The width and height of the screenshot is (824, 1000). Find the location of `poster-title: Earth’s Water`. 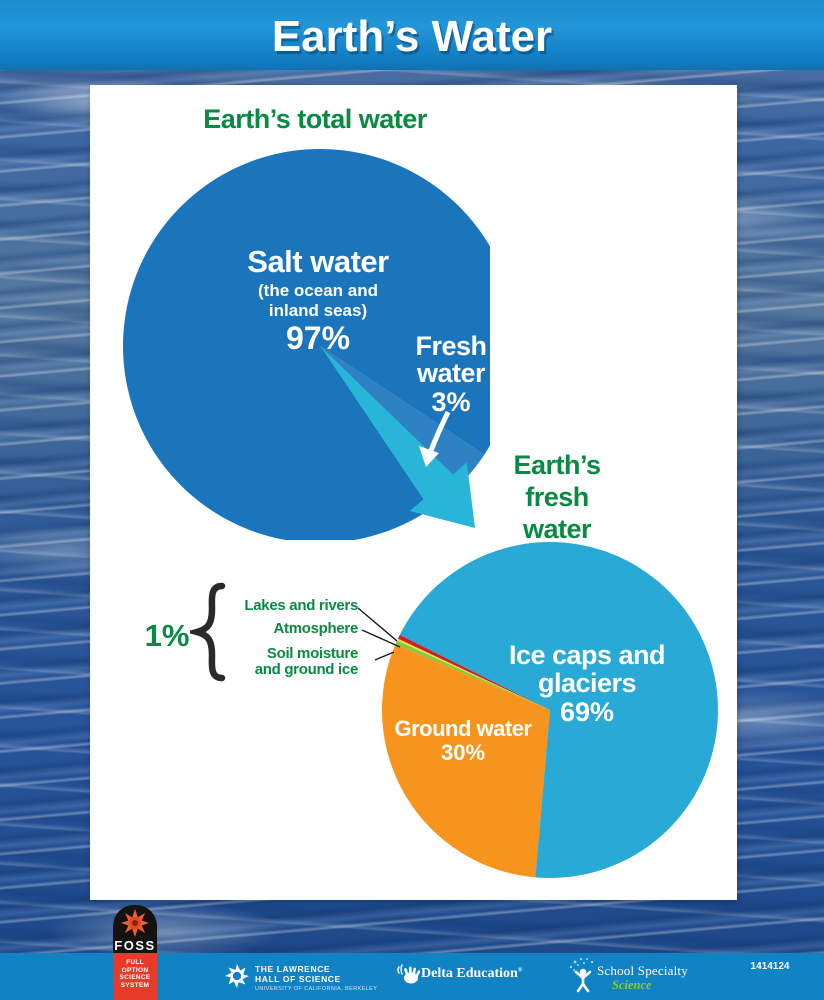

poster-title: Earth’s Water is located at coordinates (412, 36).